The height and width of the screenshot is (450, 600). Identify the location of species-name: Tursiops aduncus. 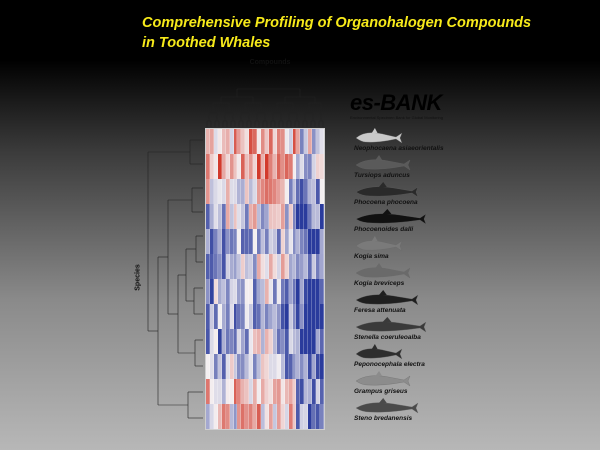
(382, 175).